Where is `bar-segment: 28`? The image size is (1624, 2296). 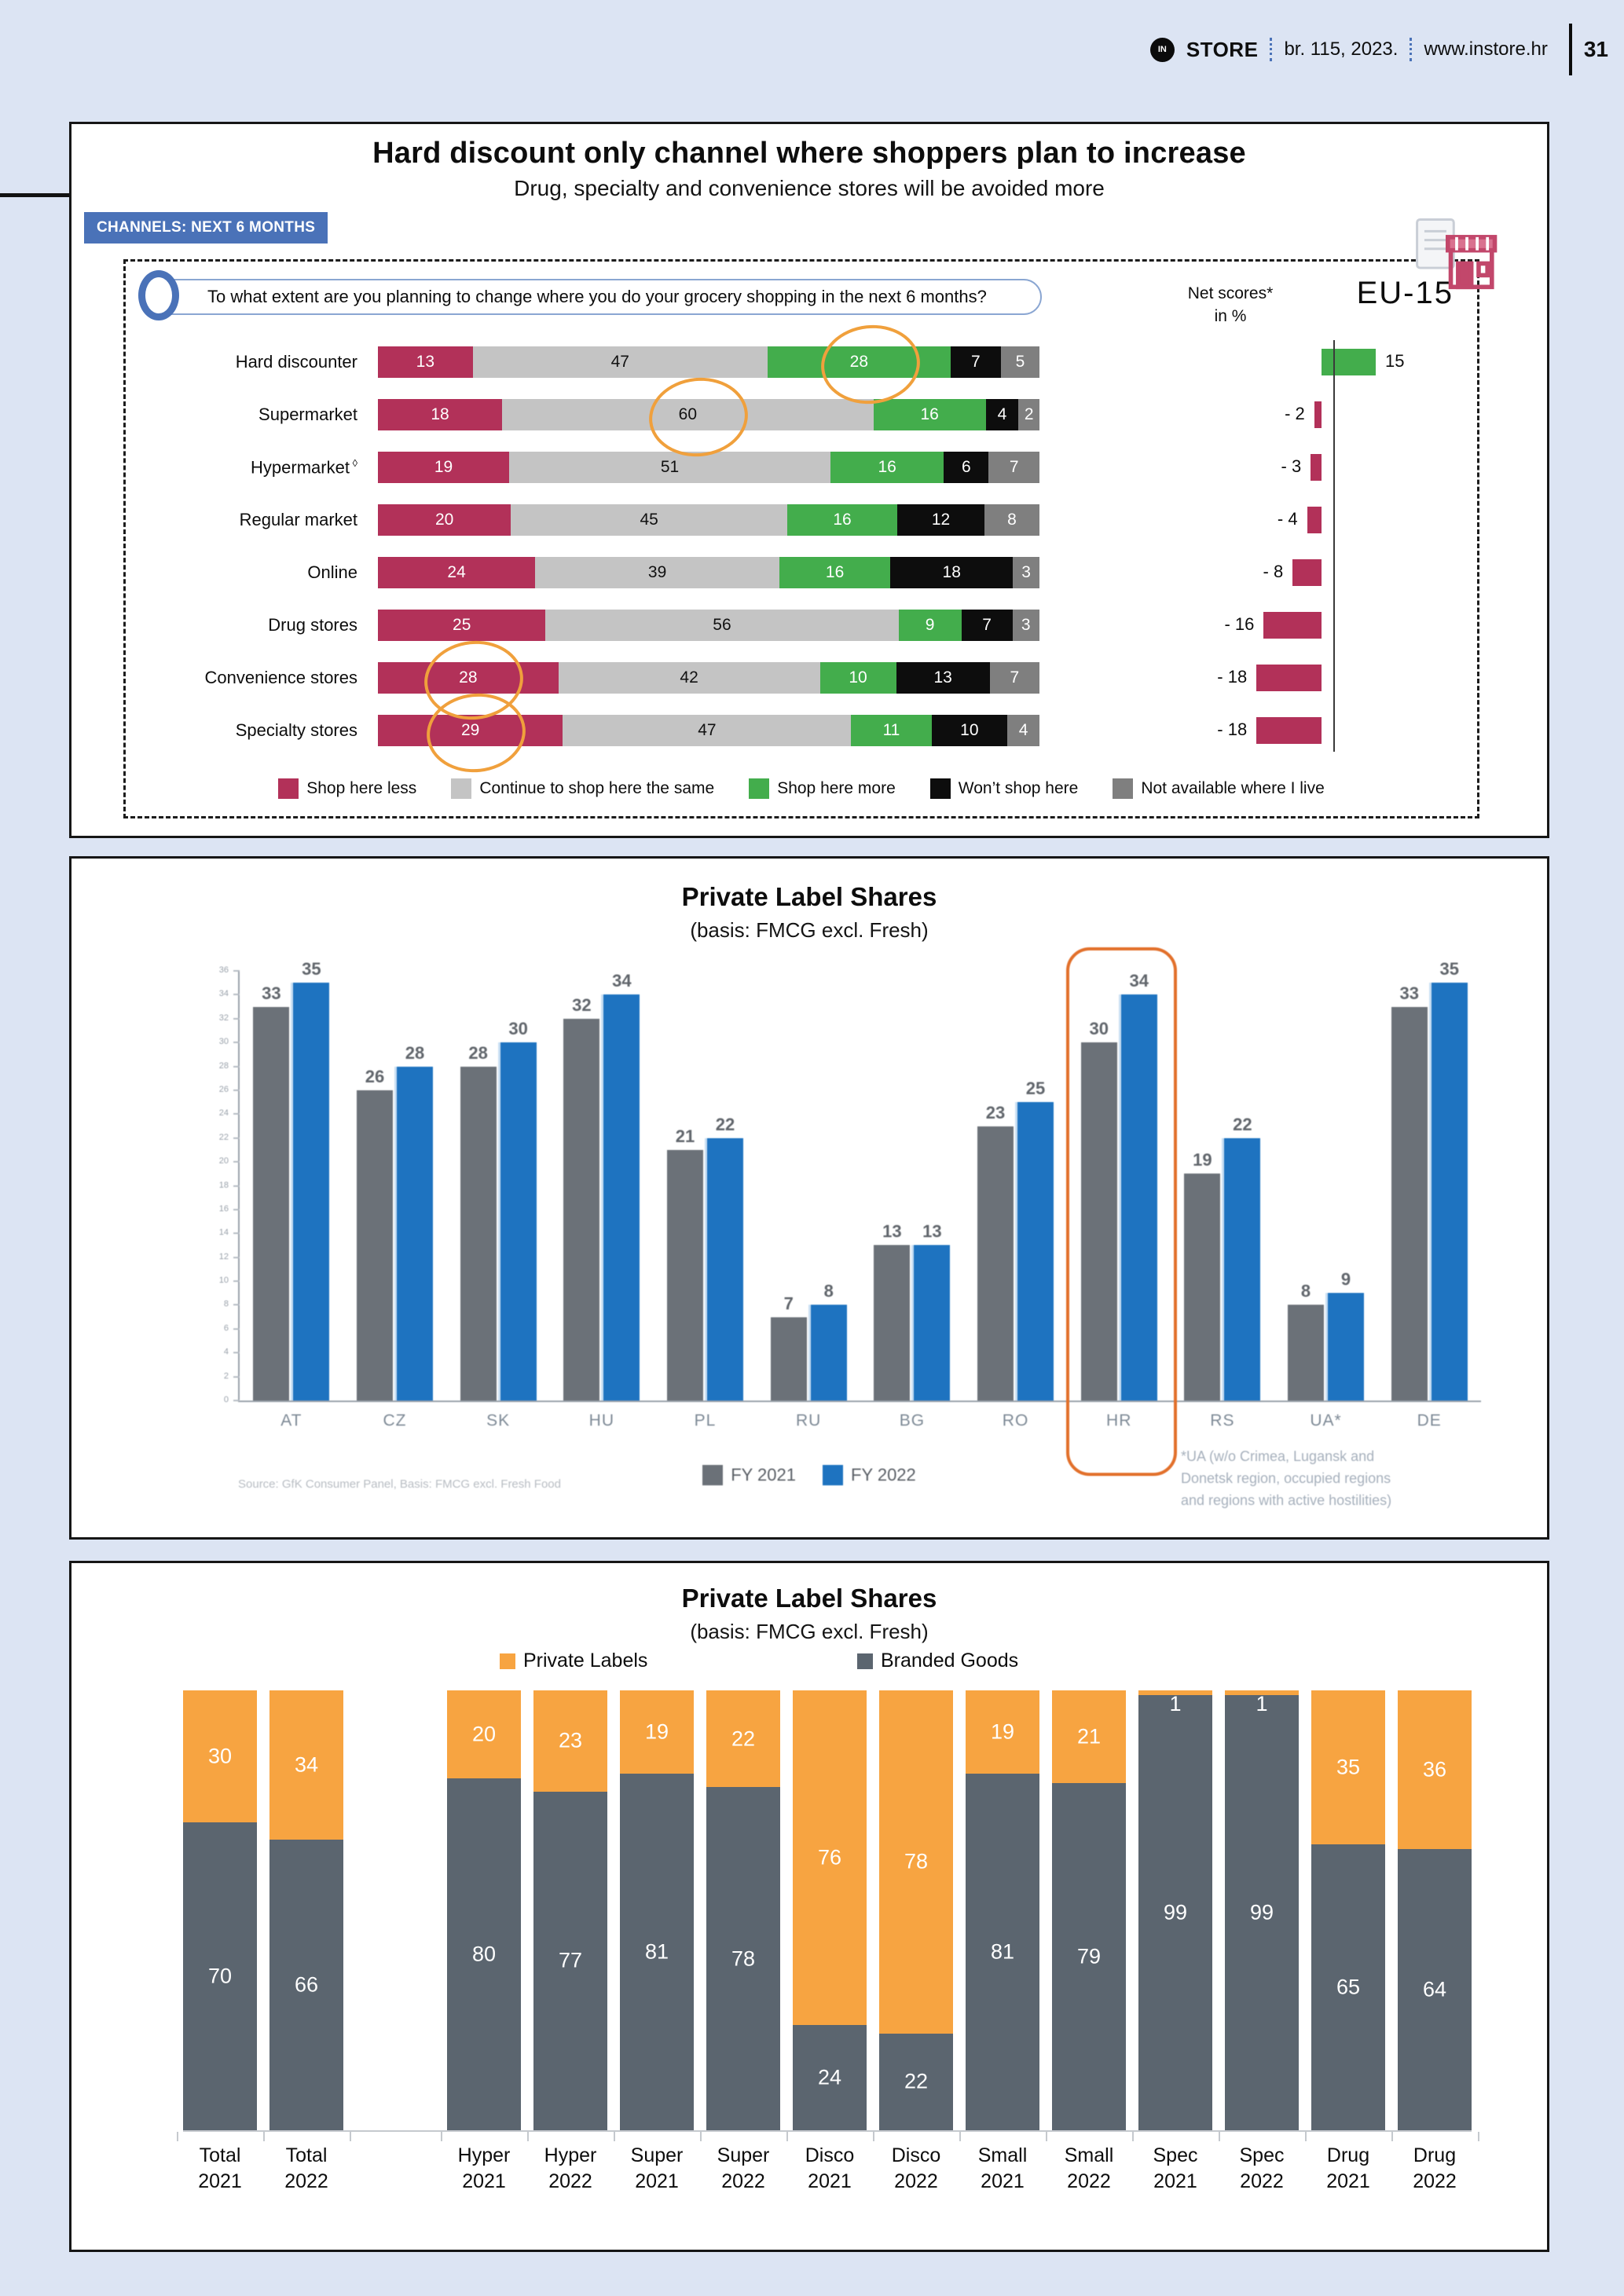
bar-segment: 28 is located at coordinates (468, 678).